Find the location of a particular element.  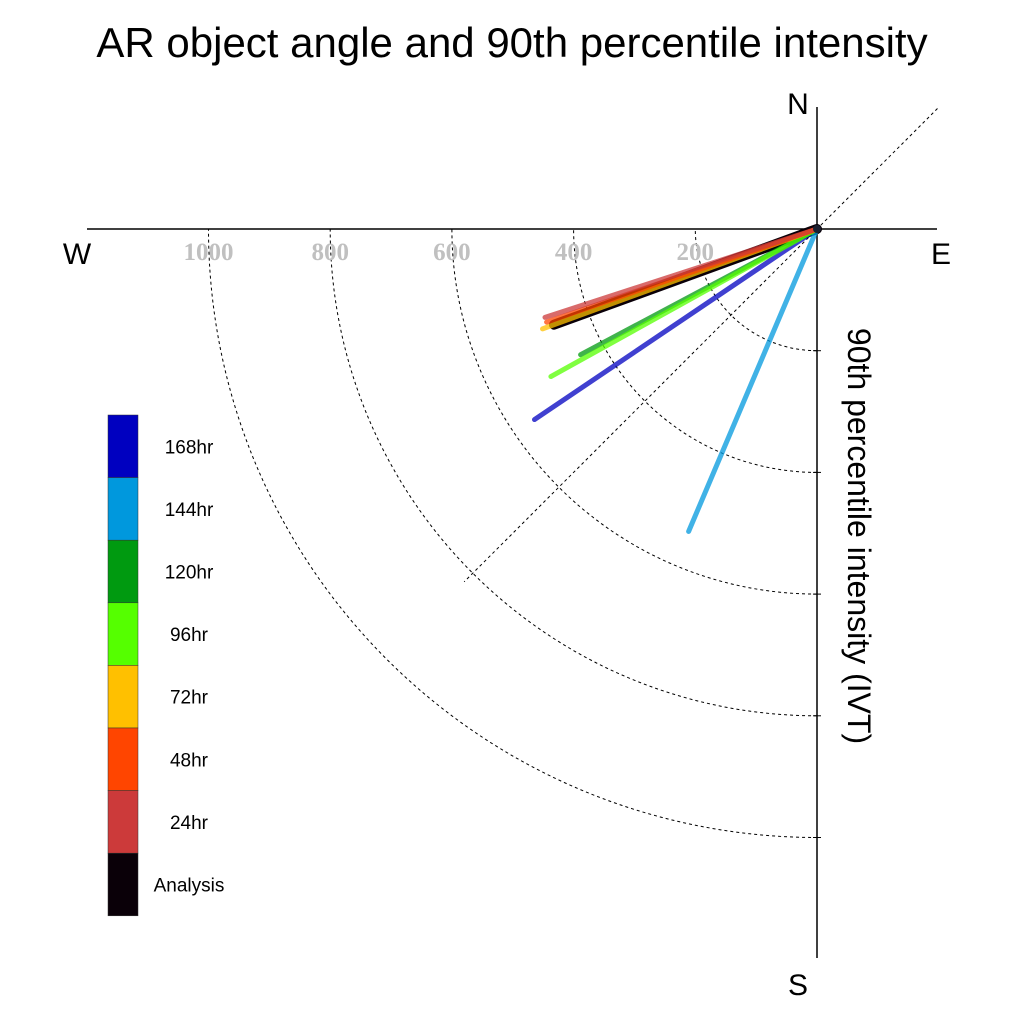

legend-swatch-96hr is located at coordinates (123, 634).